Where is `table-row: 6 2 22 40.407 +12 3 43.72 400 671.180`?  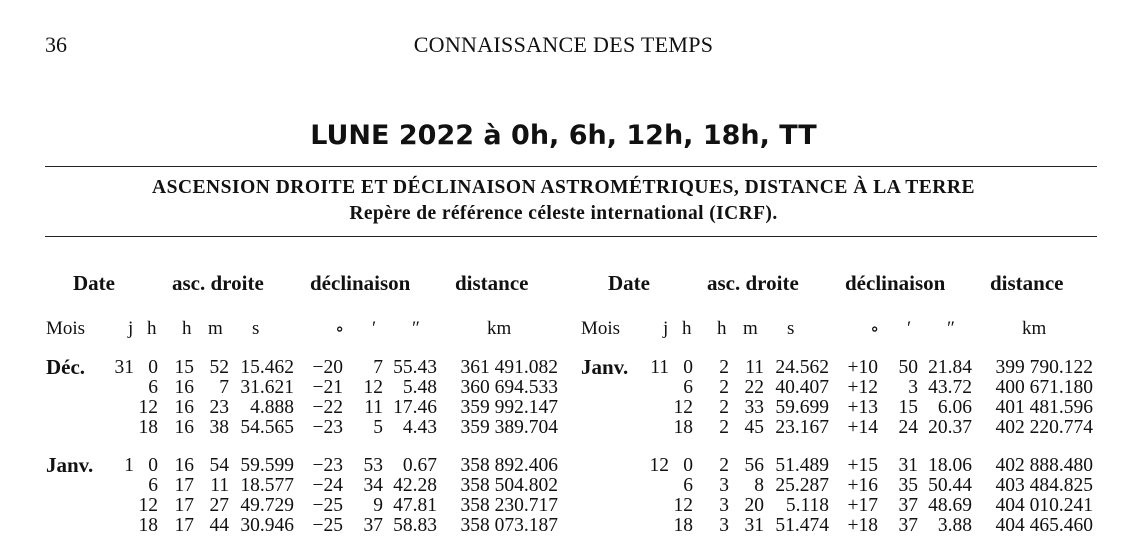
table-row: 6 2 22 40.407 +12 3 43.72 400 671.180 is located at coordinates (820, 387).